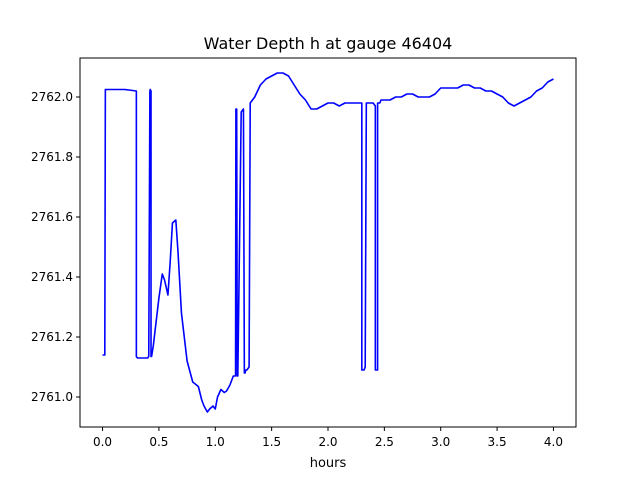 This screenshot has height=480, width=640. What do you see at coordinates (52, 277) in the screenshot?
I see `y-tick-label: 2761.4` at bounding box center [52, 277].